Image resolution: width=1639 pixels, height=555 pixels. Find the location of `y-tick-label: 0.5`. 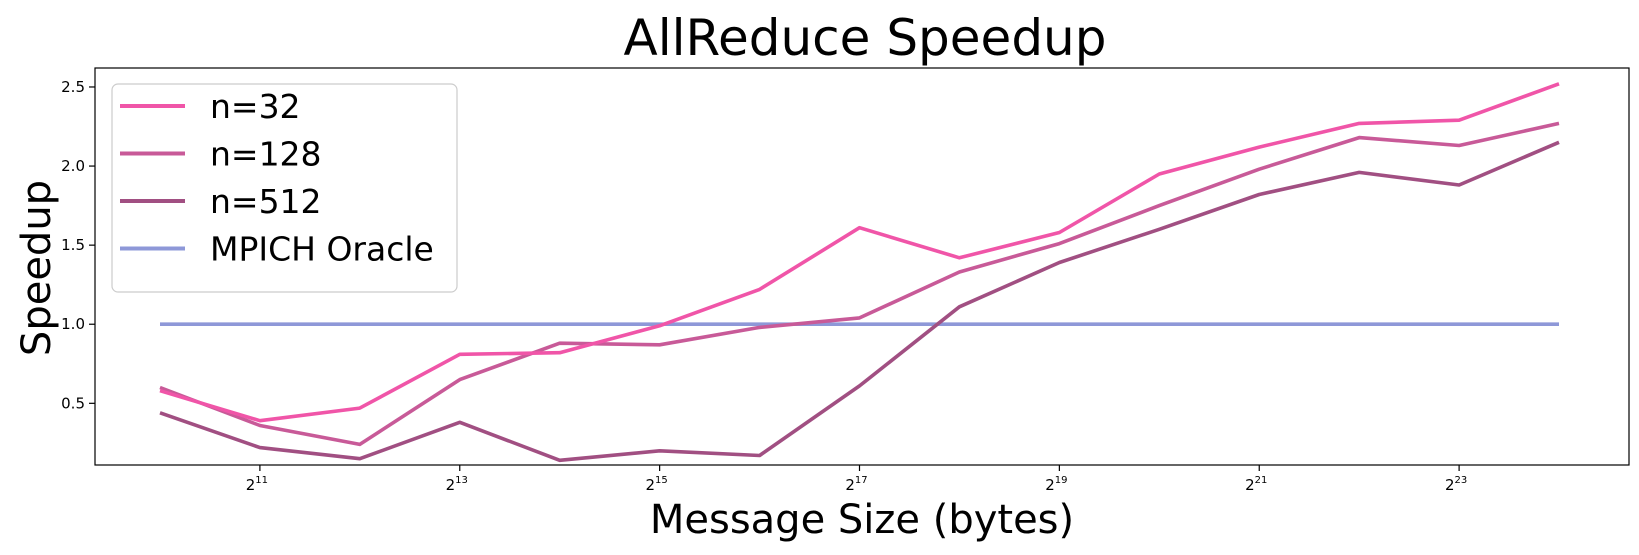

y-tick-label: 0.5 is located at coordinates (73, 403).